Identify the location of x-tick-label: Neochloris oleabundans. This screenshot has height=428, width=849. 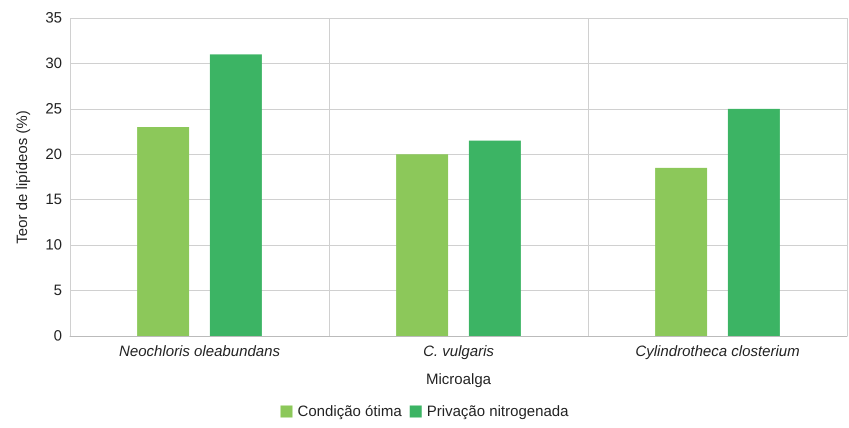
(199, 351).